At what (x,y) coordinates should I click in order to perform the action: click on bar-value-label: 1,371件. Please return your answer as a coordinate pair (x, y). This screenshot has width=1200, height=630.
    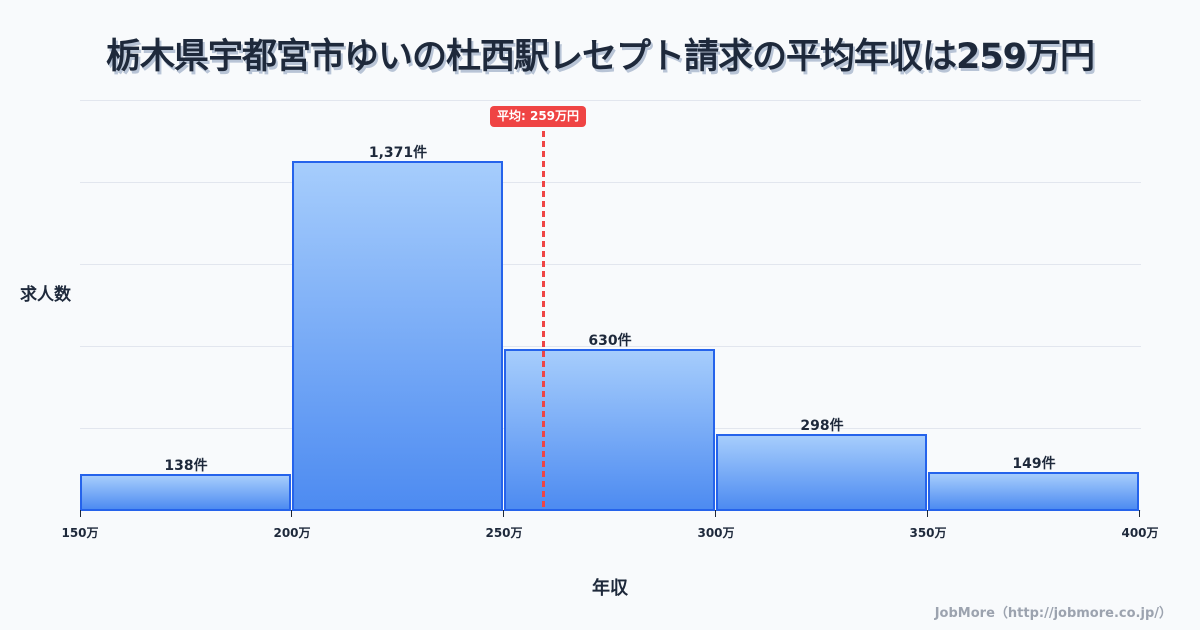
    Looking at the image, I should click on (398, 153).